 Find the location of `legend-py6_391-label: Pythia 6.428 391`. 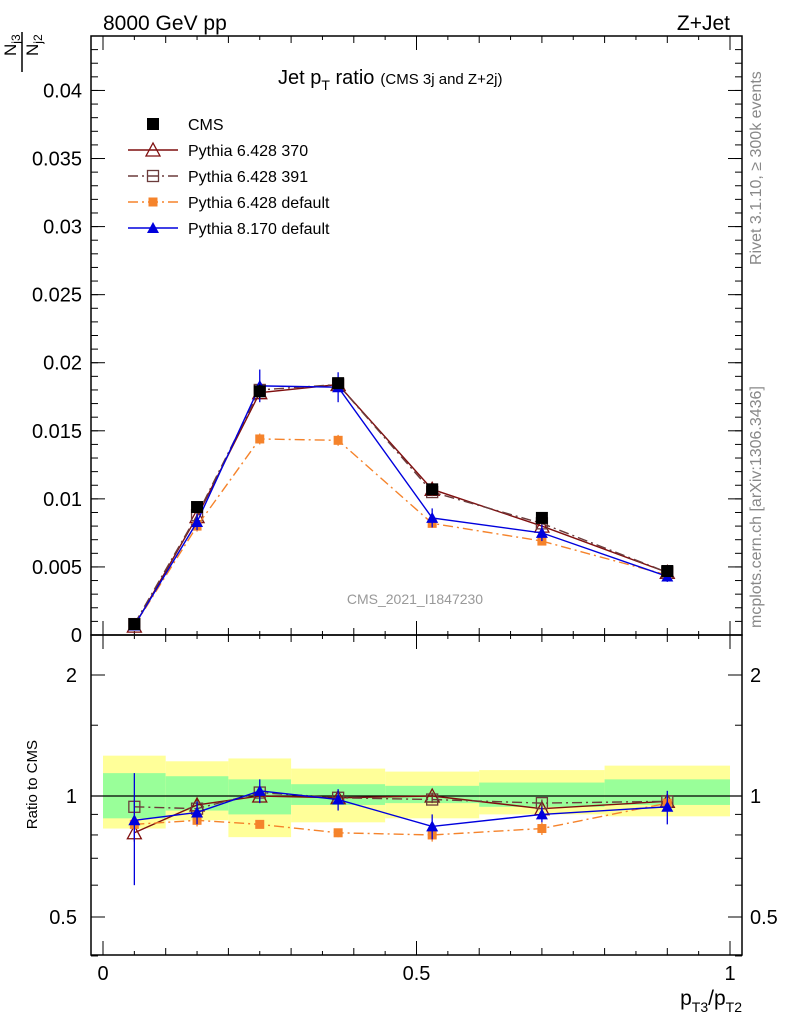

legend-py6_391-label: Pythia 6.428 391 is located at coordinates (248, 177).